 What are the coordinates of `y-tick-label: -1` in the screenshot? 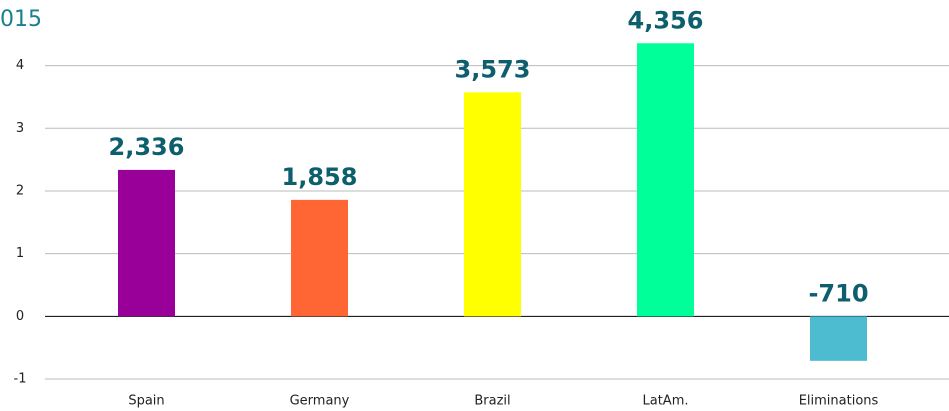 It's located at (20, 379).